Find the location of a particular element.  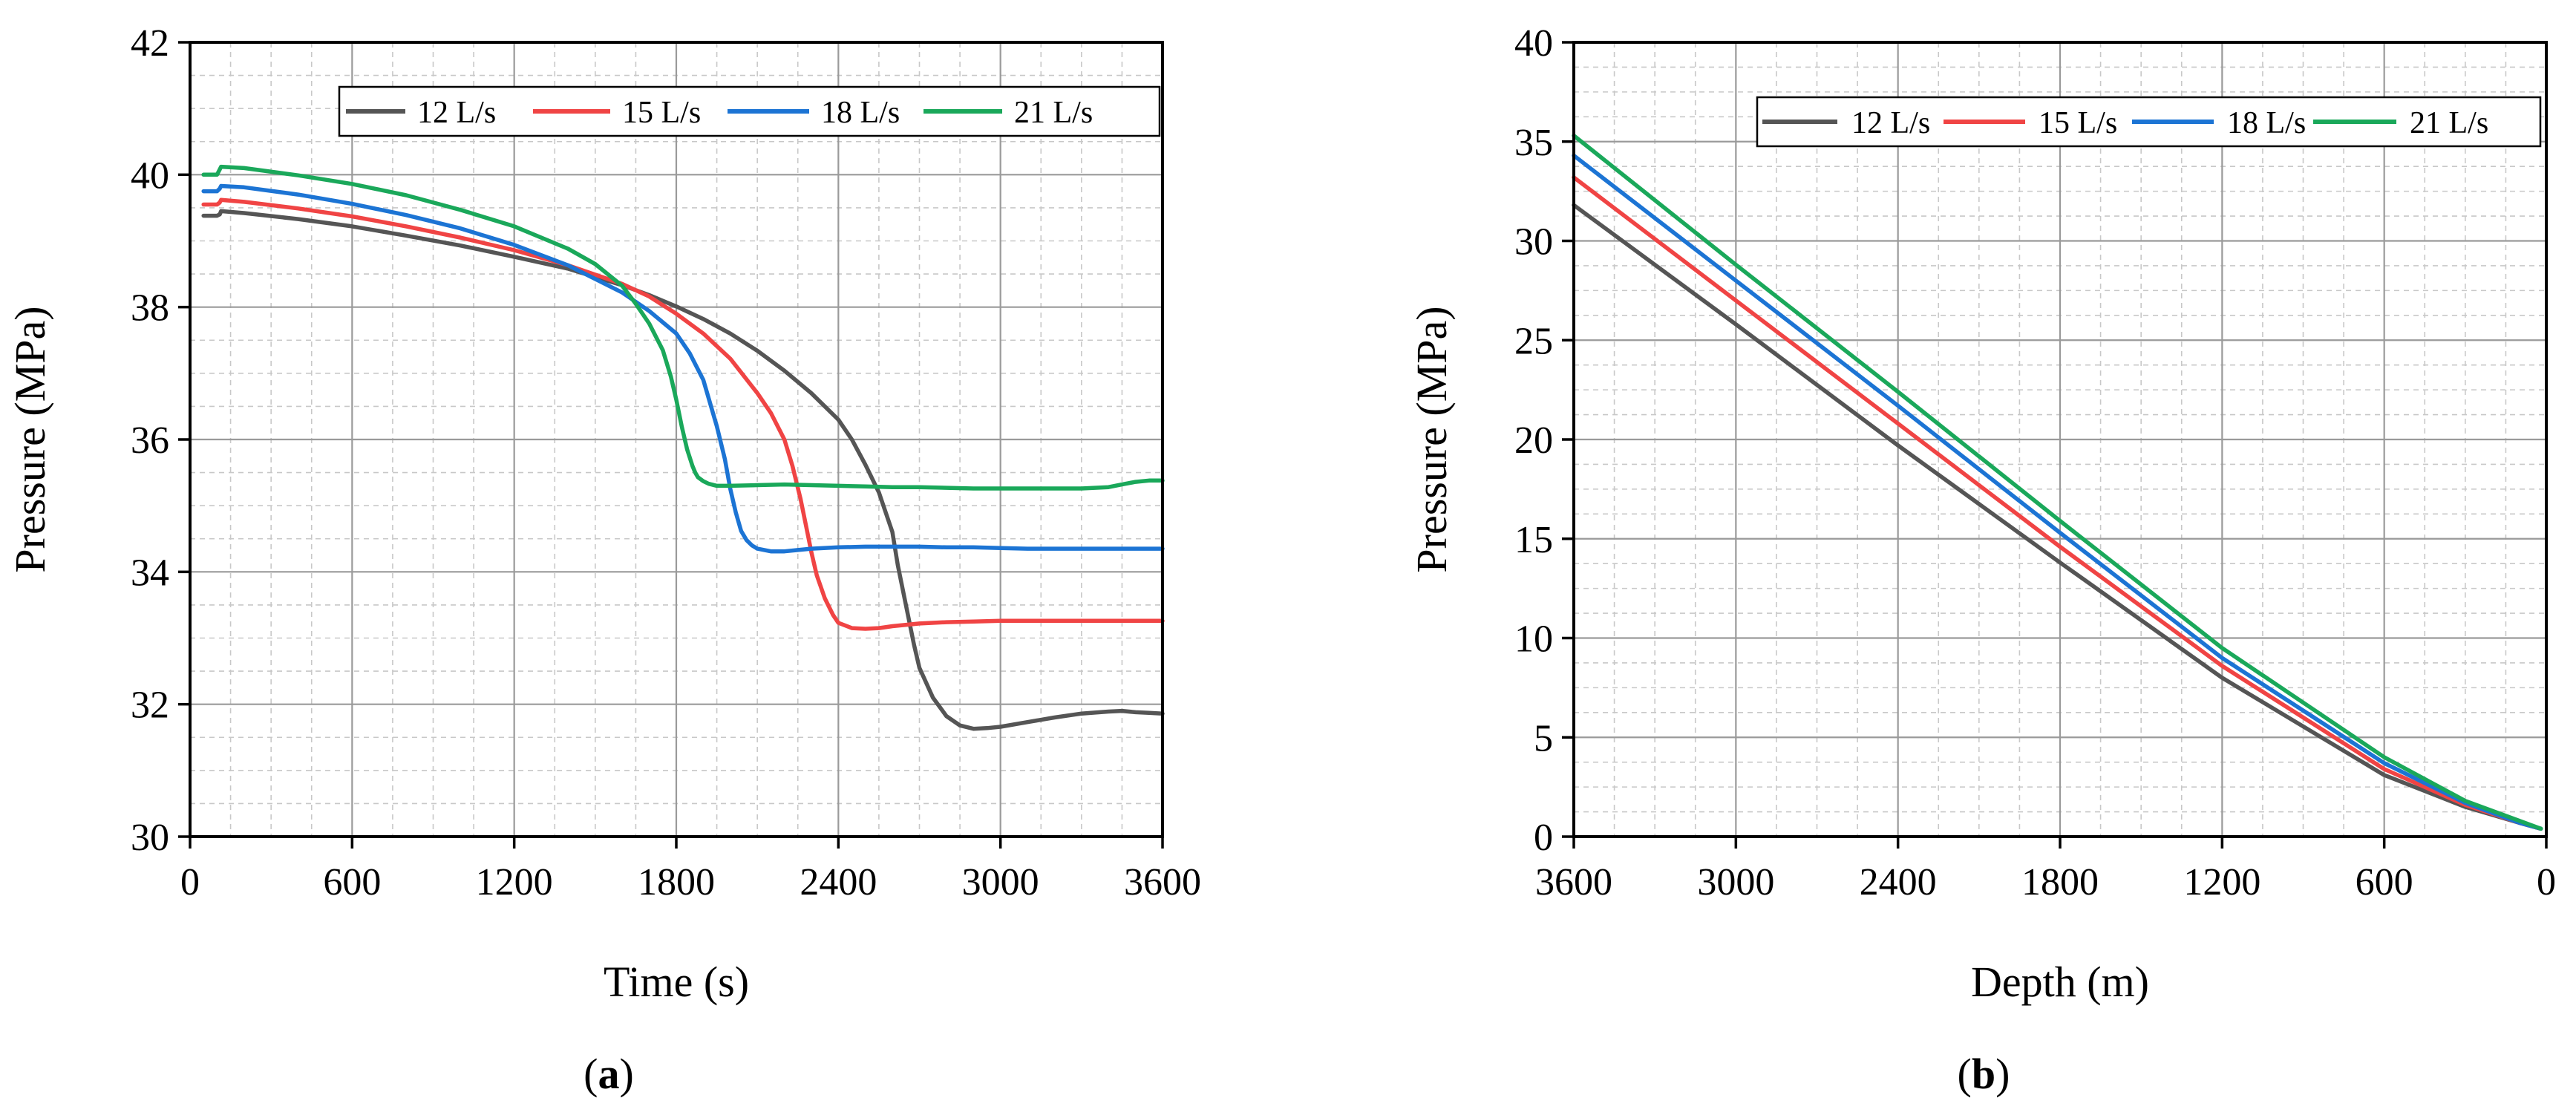

y-tick-label: 25 is located at coordinates (1533, 341).